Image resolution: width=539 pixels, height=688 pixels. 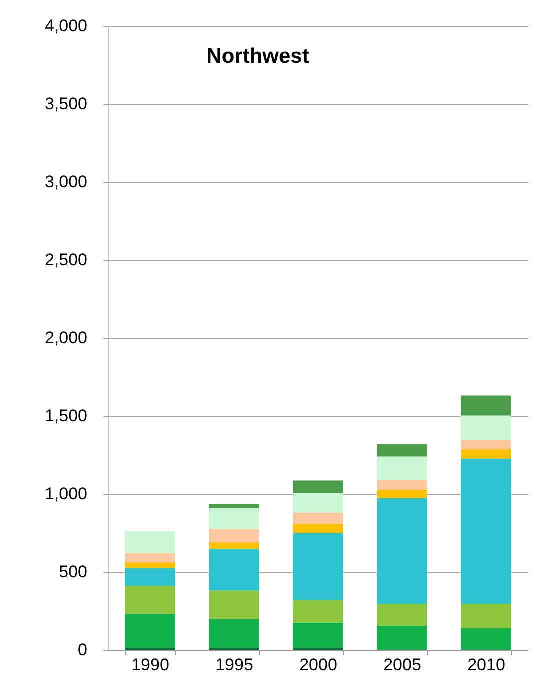 I want to click on y-tick-label: 2,500, so click(x=66, y=260).